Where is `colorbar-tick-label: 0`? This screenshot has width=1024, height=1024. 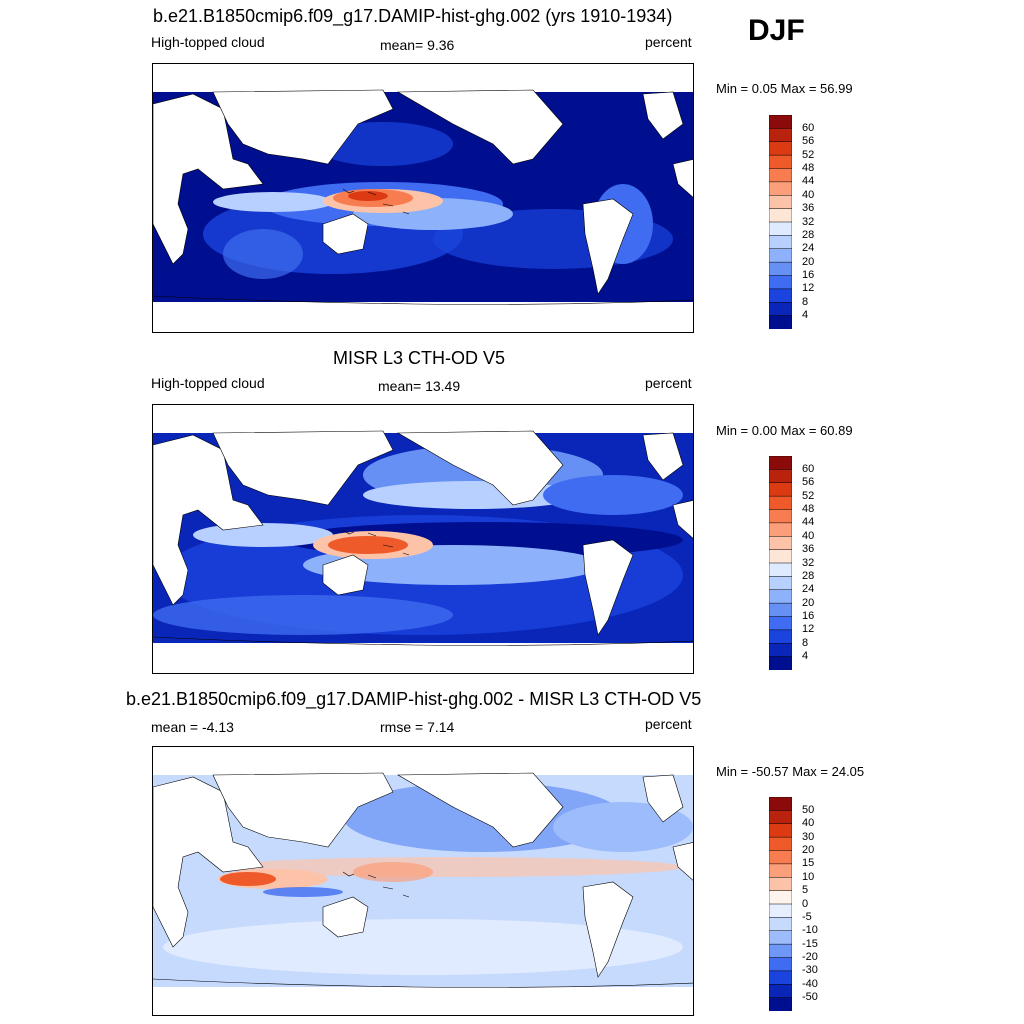
colorbar-tick-label: 0 is located at coordinates (805, 903).